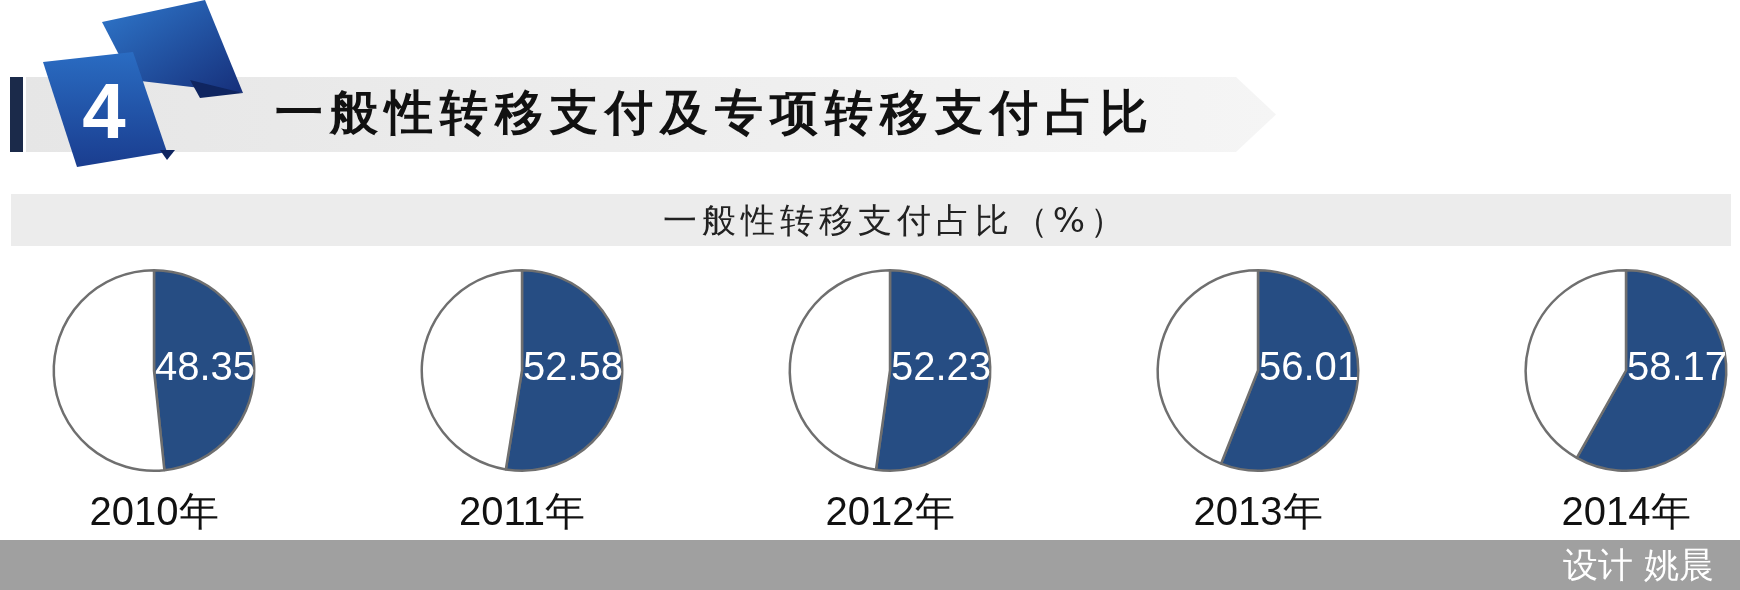  Describe the element at coordinates (522, 511) in the screenshot. I see `text: 2011年` at that location.